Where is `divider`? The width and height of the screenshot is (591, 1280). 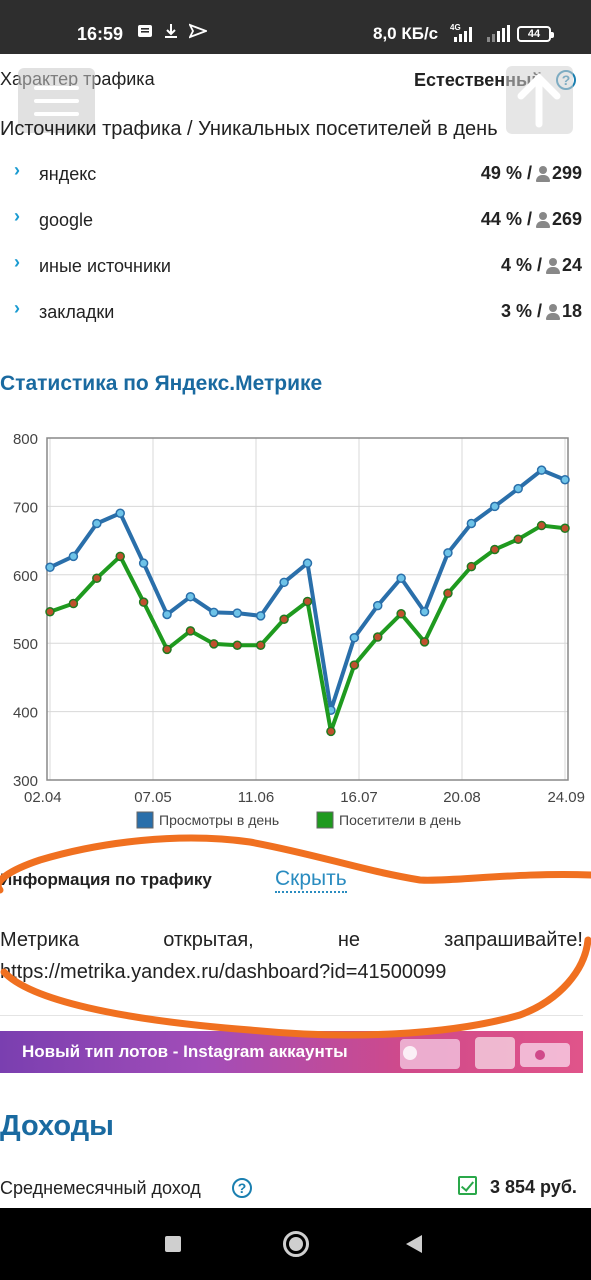
divider is located at coordinates (291, 1015).